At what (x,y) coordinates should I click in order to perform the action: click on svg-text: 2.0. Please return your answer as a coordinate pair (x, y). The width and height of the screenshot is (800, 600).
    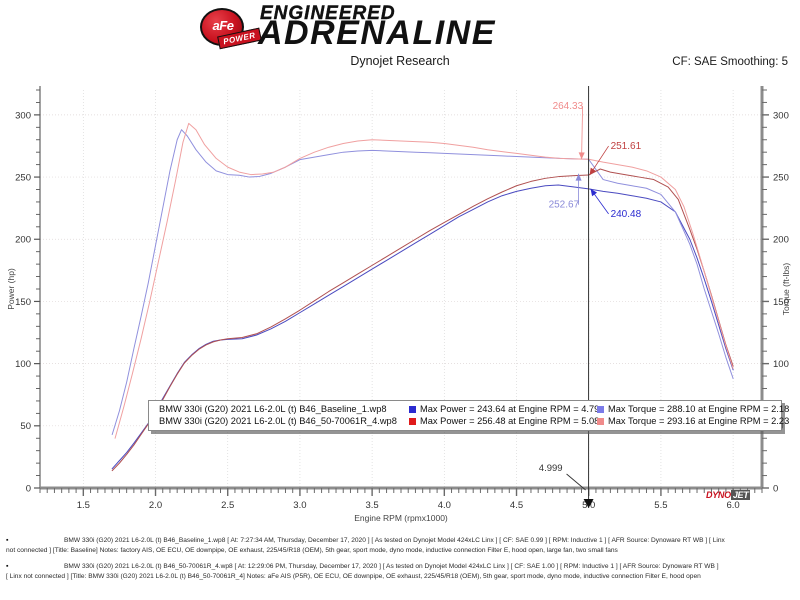
    Looking at the image, I should click on (155, 505).